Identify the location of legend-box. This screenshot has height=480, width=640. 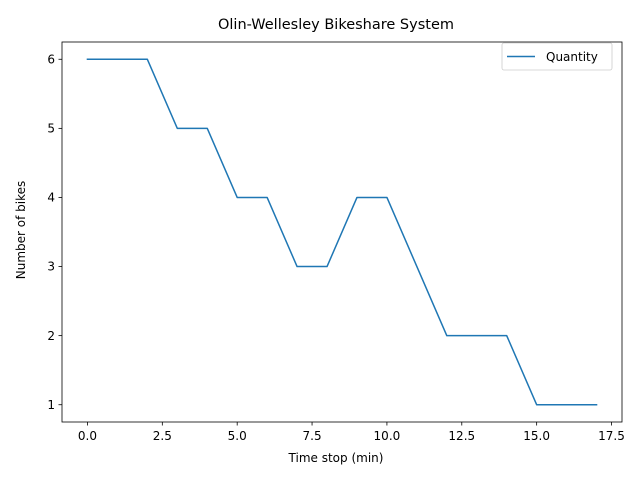
(557, 56).